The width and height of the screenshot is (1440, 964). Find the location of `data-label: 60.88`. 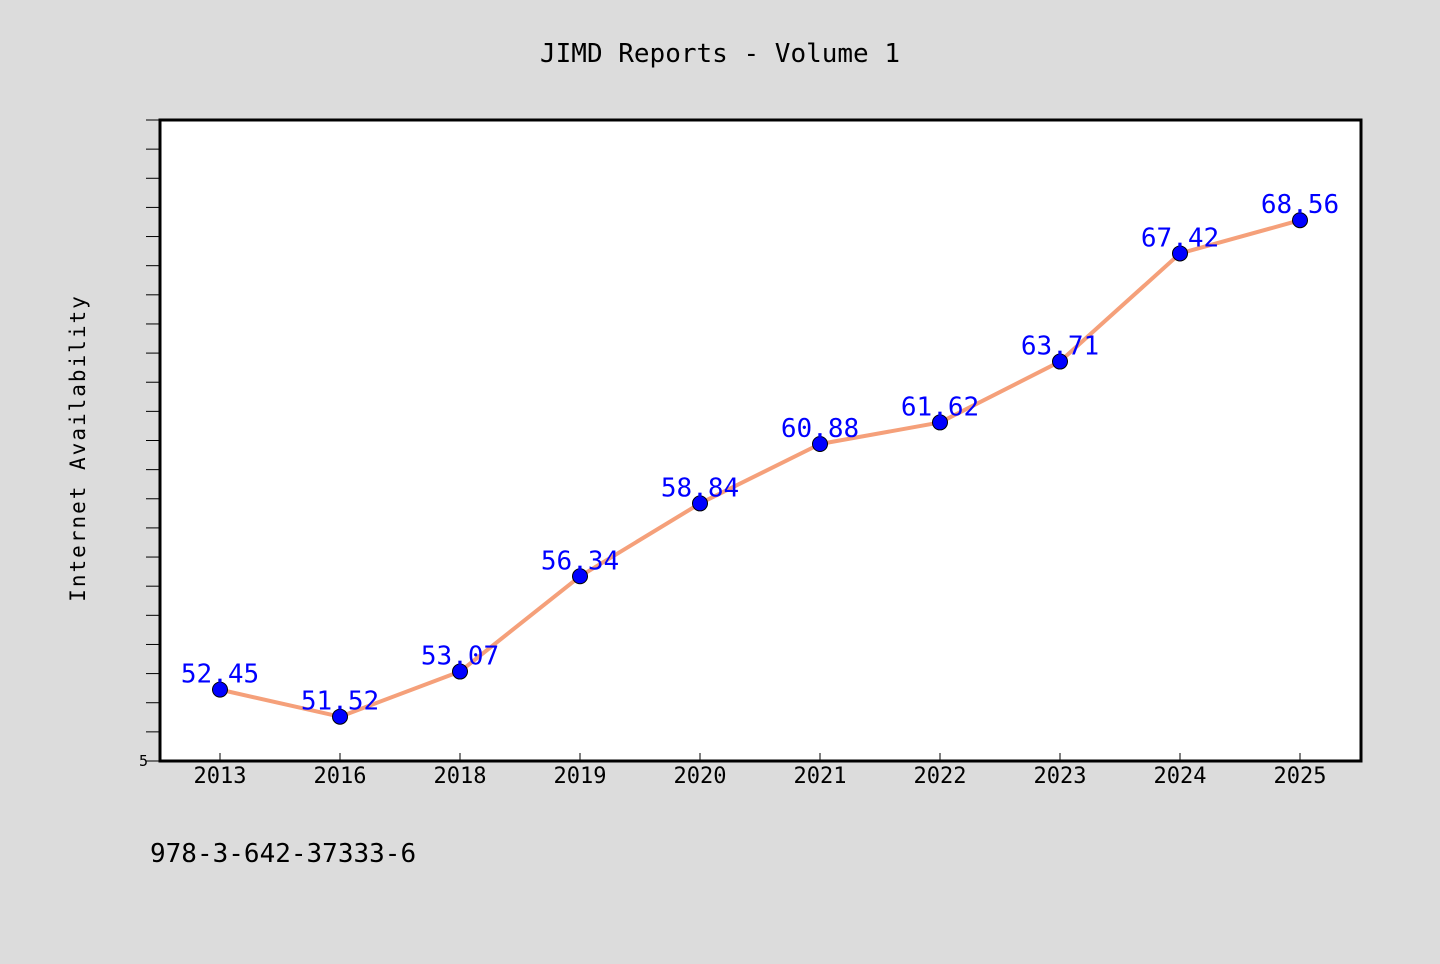

data-label: 60.88 is located at coordinates (820, 429).